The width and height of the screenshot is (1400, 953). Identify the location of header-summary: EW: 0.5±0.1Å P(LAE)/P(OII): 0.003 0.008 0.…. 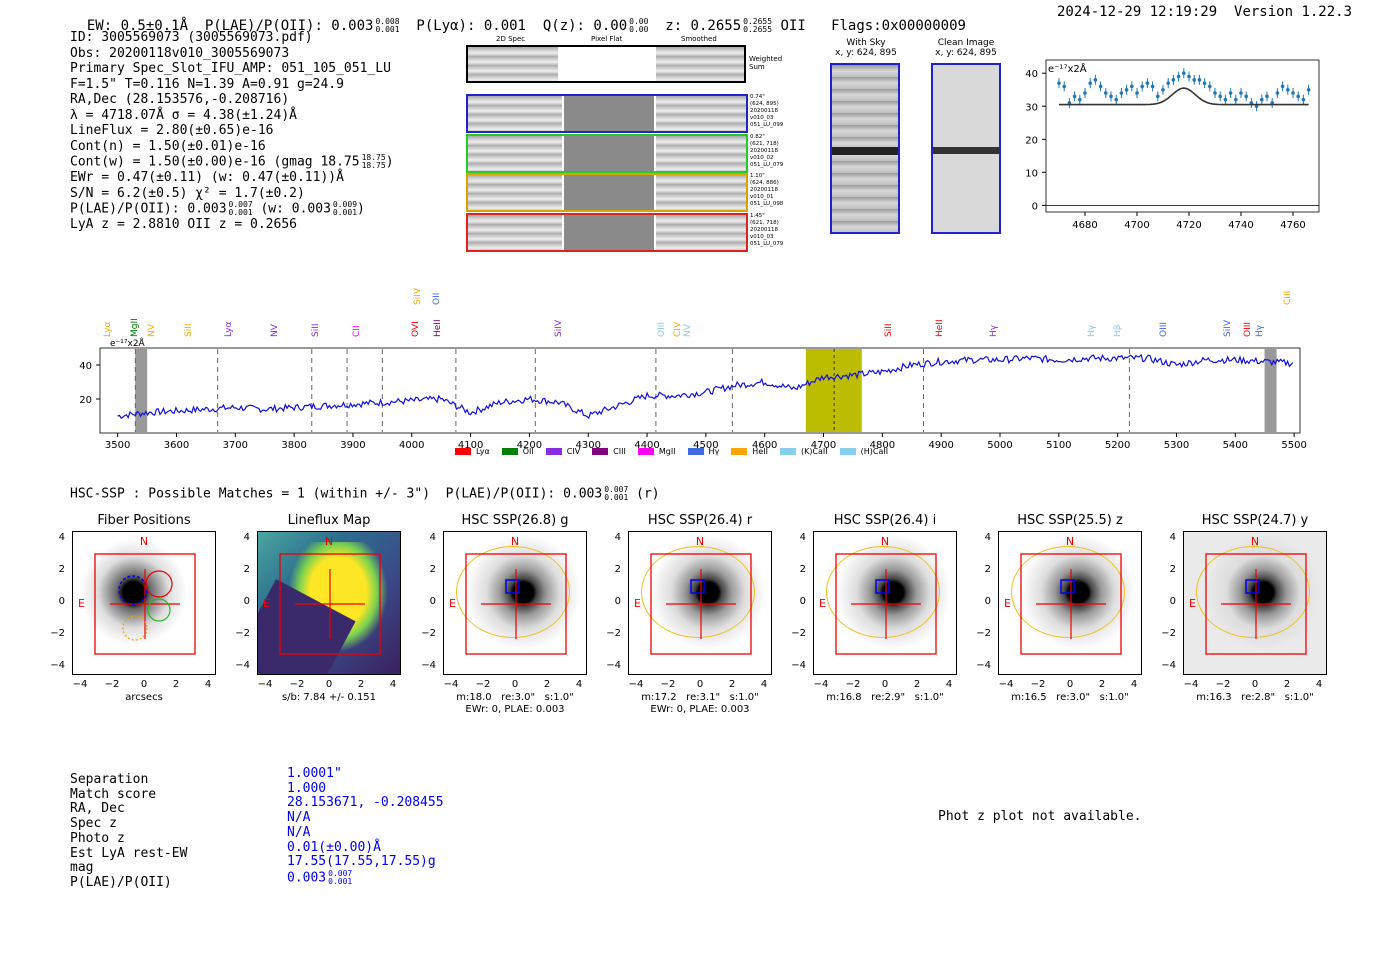
(526, 26).